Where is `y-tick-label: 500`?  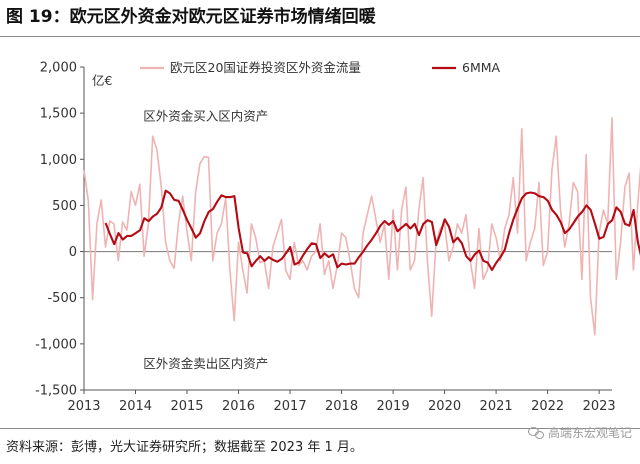
y-tick-label: 500 is located at coordinates (64, 206).